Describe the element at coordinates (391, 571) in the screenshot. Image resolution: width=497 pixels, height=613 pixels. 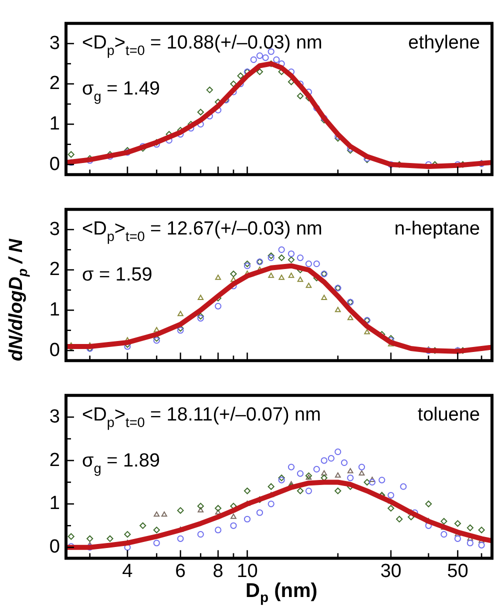
I see `x-tick-label: 30` at that location.